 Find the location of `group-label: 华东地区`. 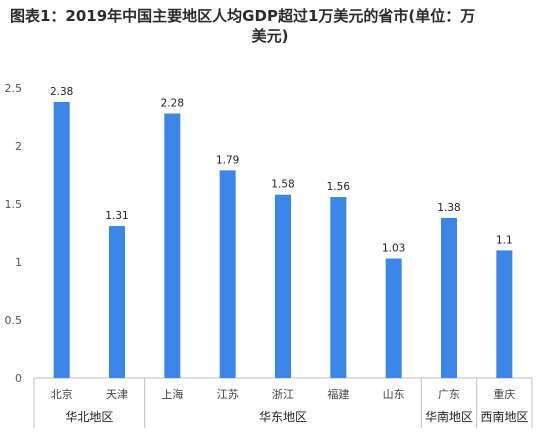

group-label: 华东地区 is located at coordinates (283, 417).